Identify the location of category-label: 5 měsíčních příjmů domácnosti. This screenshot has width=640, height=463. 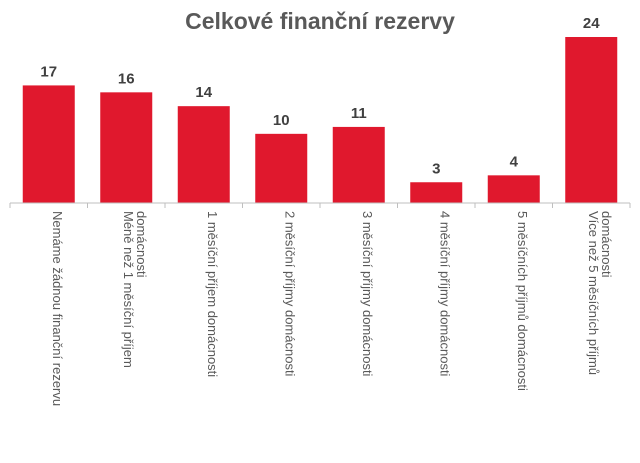
(522, 301).